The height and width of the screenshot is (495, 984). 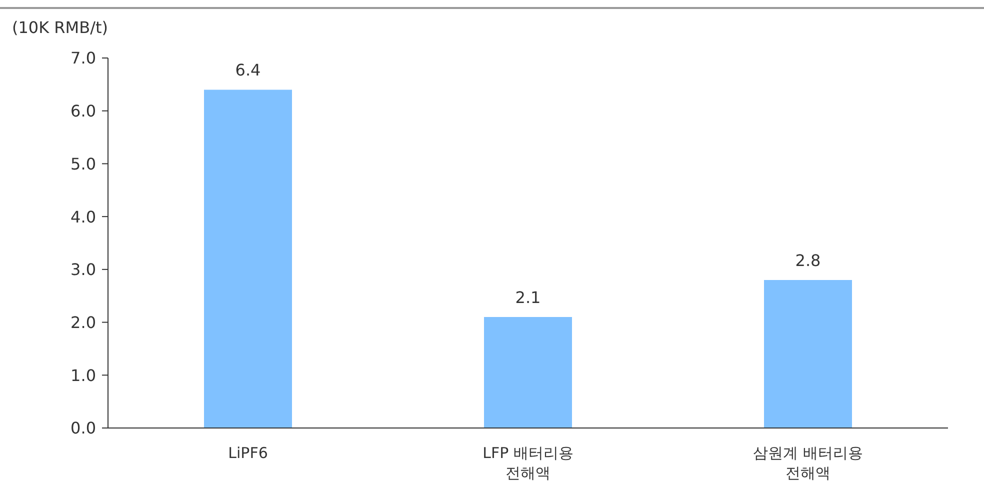 I want to click on y-tick-label: 4.0, so click(x=83, y=216).